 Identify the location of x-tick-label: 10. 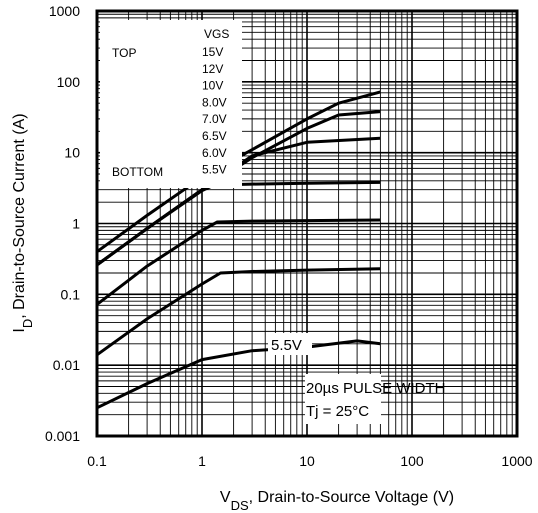
(307, 461).